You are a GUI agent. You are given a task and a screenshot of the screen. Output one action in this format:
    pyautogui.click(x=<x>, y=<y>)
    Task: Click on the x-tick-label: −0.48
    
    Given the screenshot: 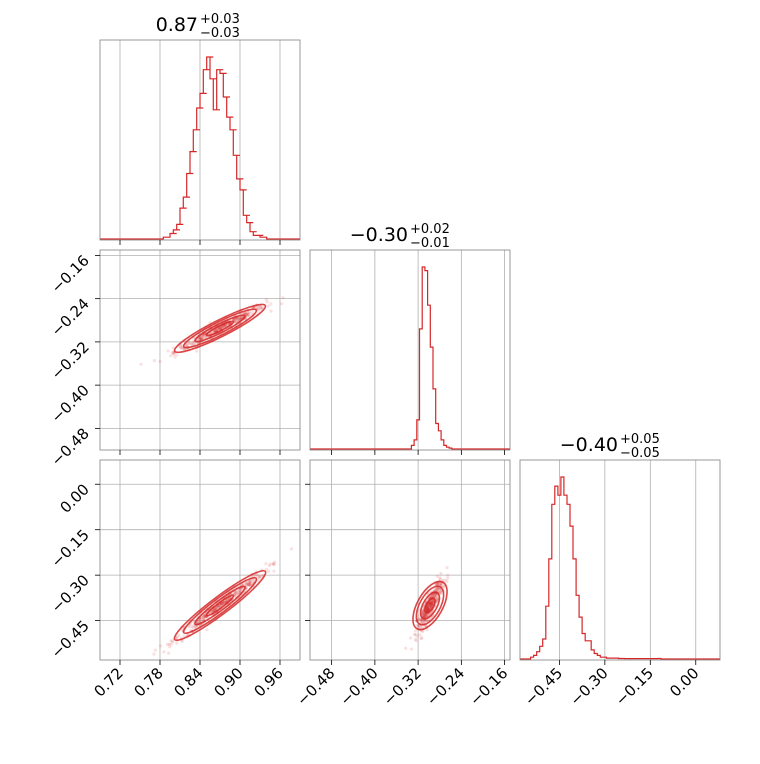 What is the action you would take?
    pyautogui.click(x=315, y=686)
    